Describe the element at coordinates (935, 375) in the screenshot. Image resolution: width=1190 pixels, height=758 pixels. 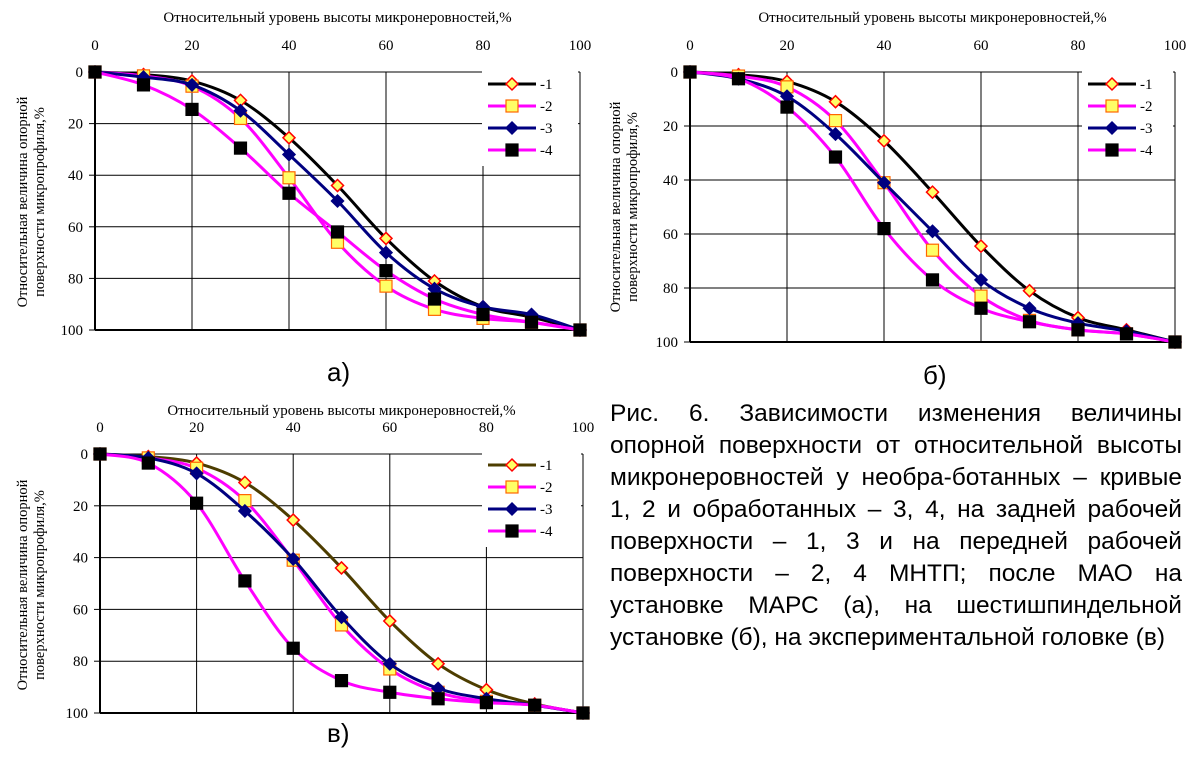
I see `panel-label-b: б)` at that location.